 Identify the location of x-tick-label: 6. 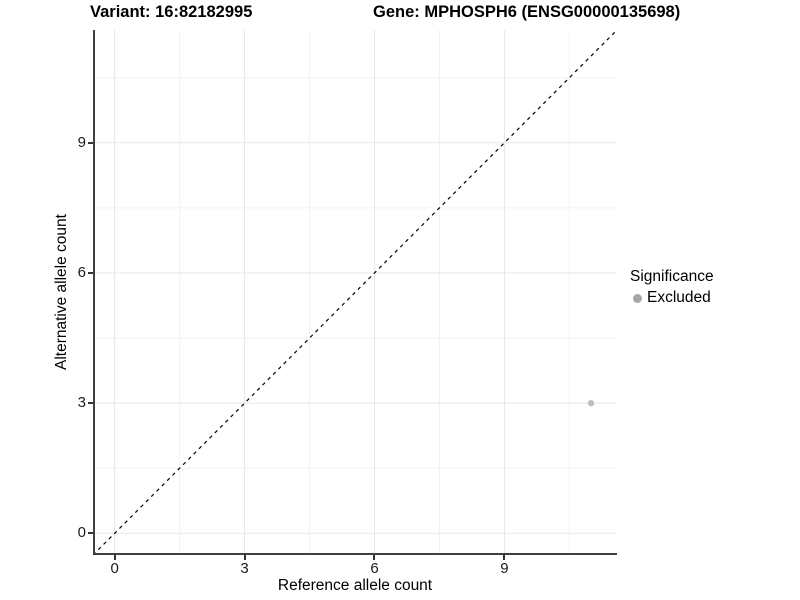
(374, 568).